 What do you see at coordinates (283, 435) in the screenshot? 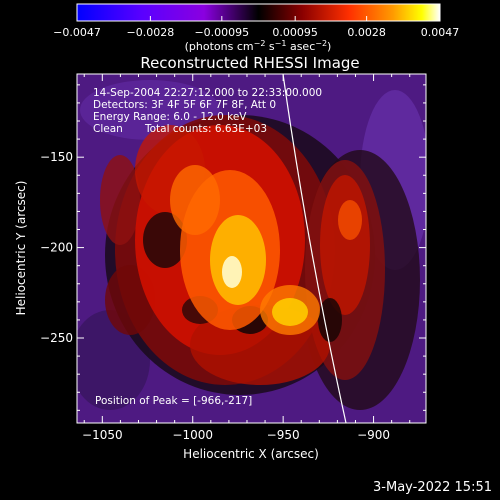
I see `x-tick-label: −950` at bounding box center [283, 435].